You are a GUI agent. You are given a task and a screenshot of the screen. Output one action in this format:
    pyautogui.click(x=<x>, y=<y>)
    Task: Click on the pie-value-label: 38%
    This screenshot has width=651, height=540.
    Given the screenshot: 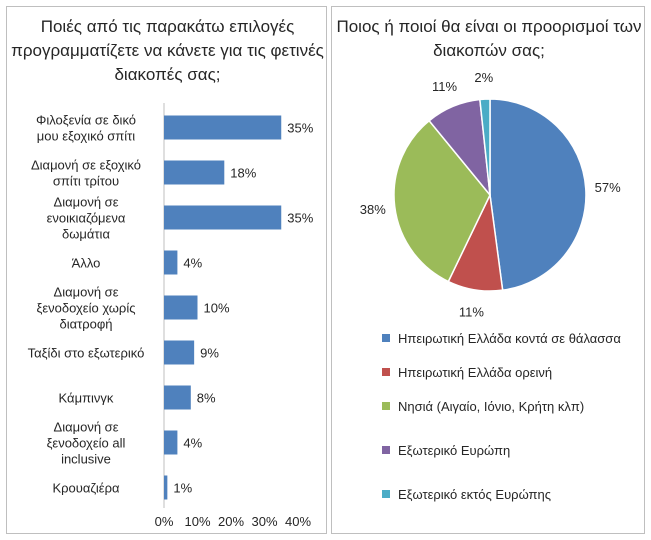 What is the action you would take?
    pyautogui.click(x=373, y=209)
    